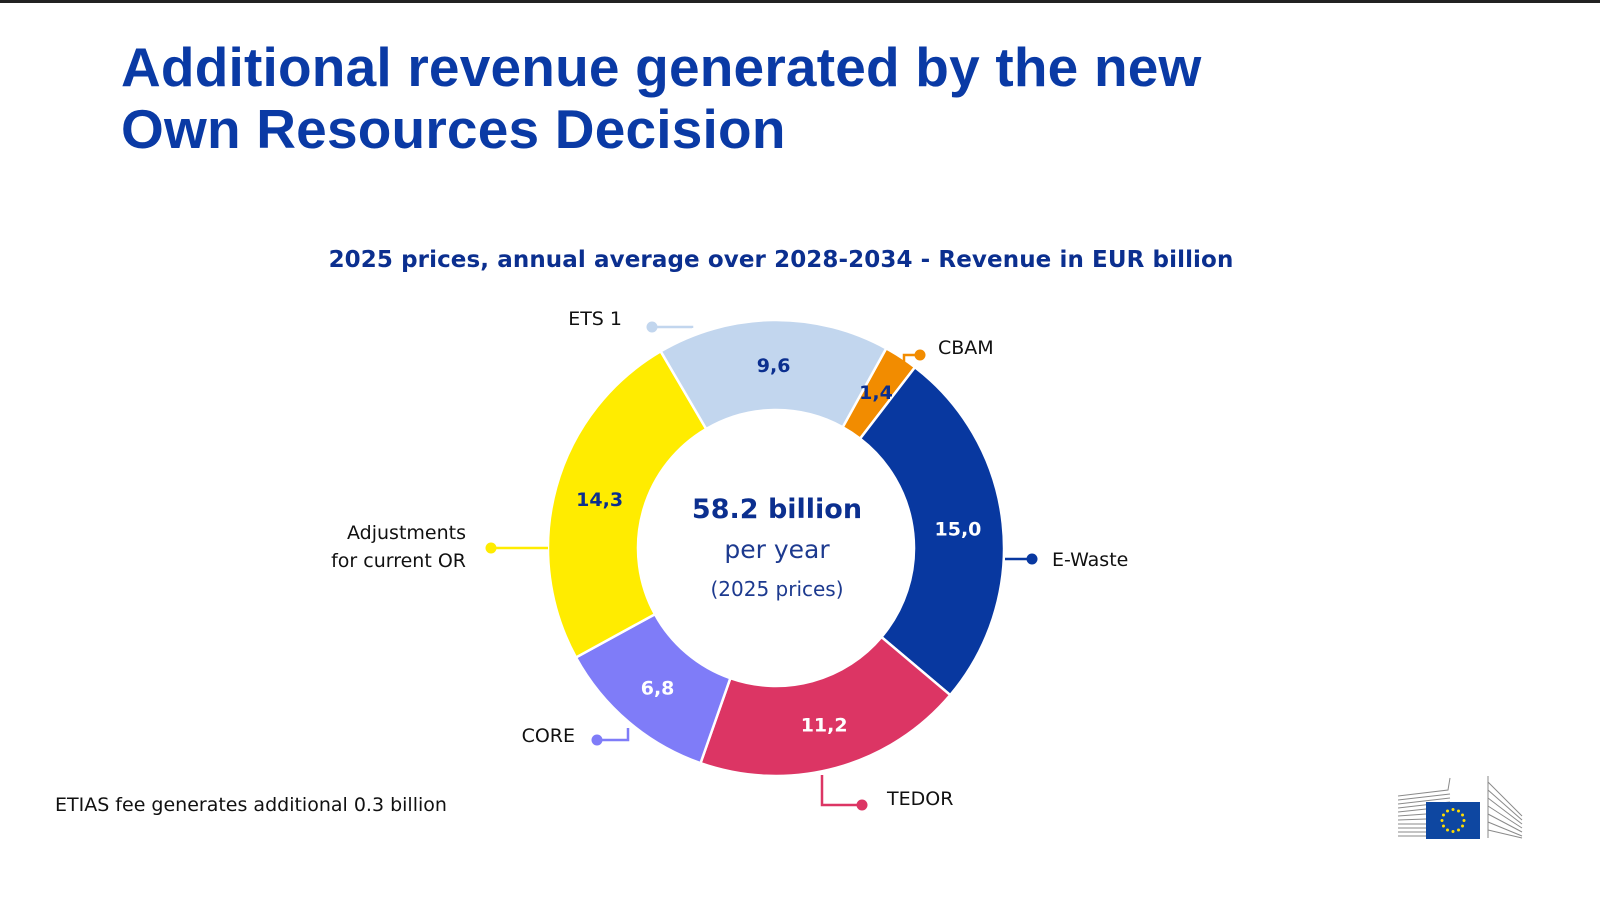 This screenshot has width=1600, height=900. I want to click on slice-adjustments-for-current-or, so click(627, 504).